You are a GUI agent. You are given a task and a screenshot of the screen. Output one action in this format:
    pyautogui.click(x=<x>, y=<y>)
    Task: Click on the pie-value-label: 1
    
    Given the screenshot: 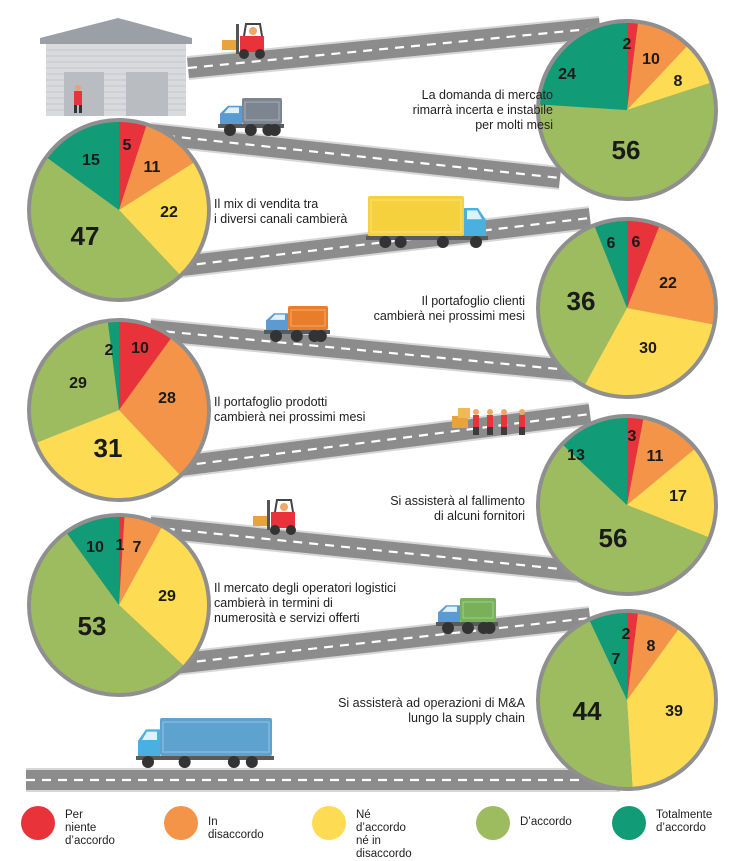 What is the action you would take?
    pyautogui.click(x=120, y=545)
    